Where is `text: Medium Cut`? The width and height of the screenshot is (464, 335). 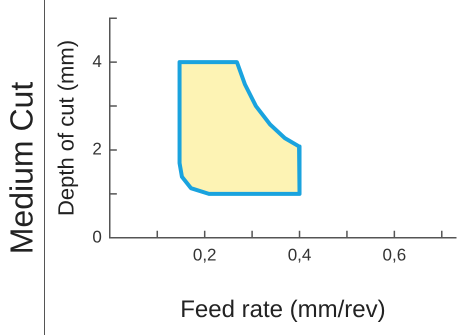
text: Medium Cut is located at coordinates (22, 168).